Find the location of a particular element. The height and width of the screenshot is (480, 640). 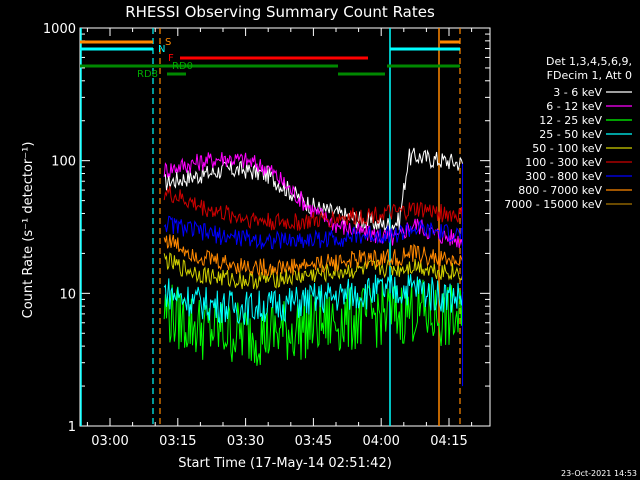

legend-label: 300 - 800 keV is located at coordinates (563, 176).